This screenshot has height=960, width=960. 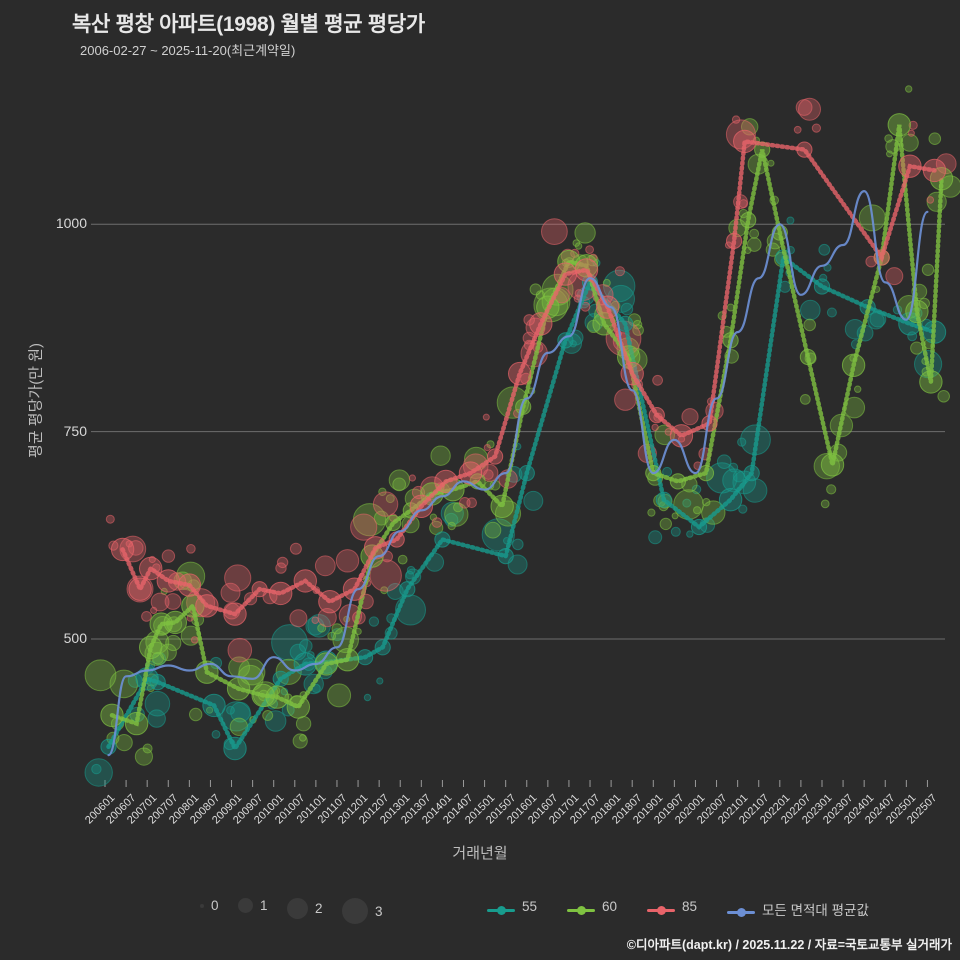 I want to click on legend-series-label: 모든 면적대 평균값, so click(x=815, y=910).